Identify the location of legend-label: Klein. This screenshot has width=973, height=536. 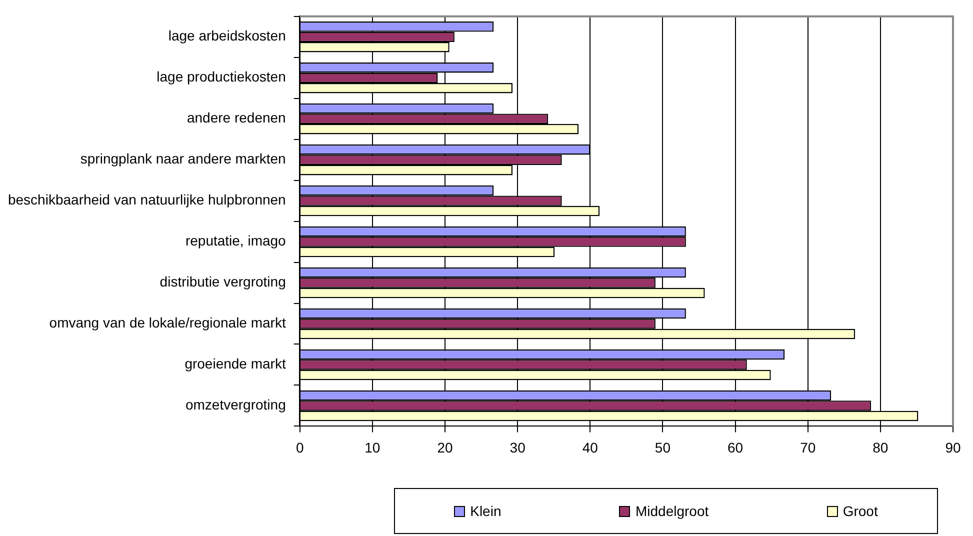
(486, 511).